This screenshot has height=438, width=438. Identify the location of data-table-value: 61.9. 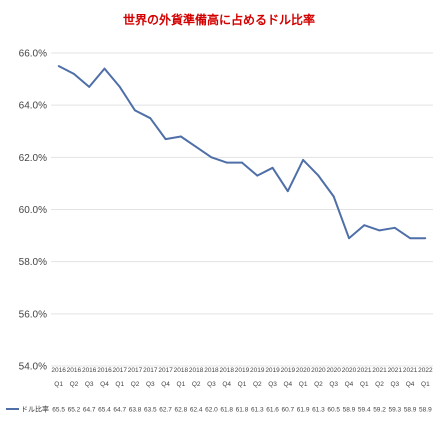
(303, 410).